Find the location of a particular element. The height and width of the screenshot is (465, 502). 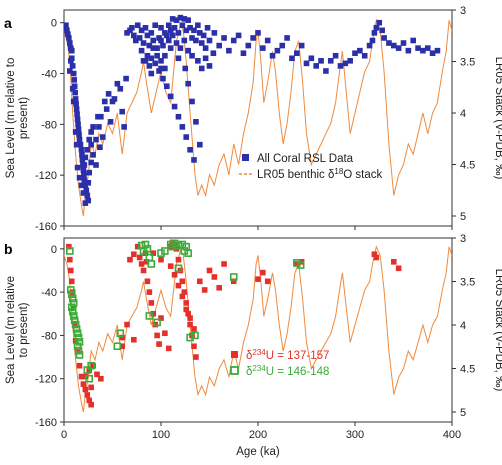

legend-label: All Coral RSL Data is located at coordinates (305, 159).